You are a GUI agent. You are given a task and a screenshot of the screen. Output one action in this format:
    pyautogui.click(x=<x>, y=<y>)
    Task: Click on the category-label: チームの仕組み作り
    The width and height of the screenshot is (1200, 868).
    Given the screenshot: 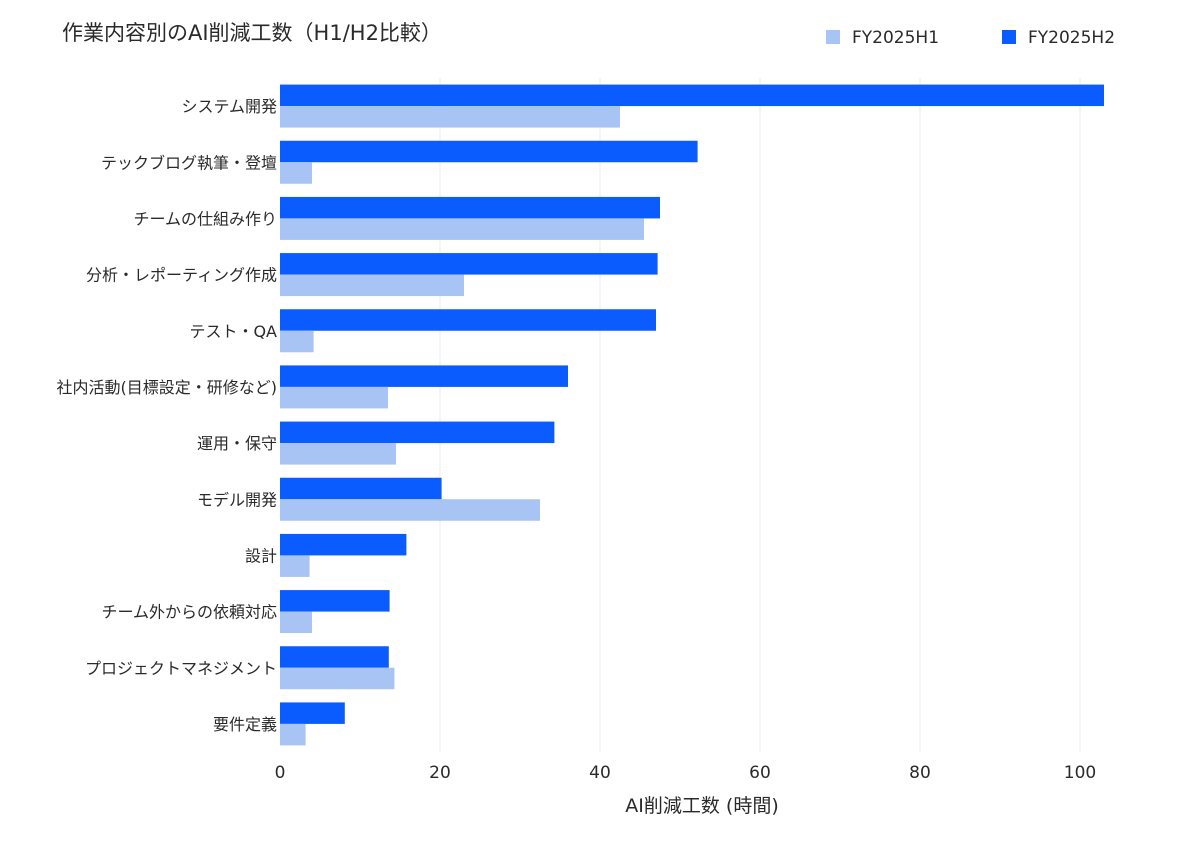 What is the action you would take?
    pyautogui.click(x=205, y=218)
    